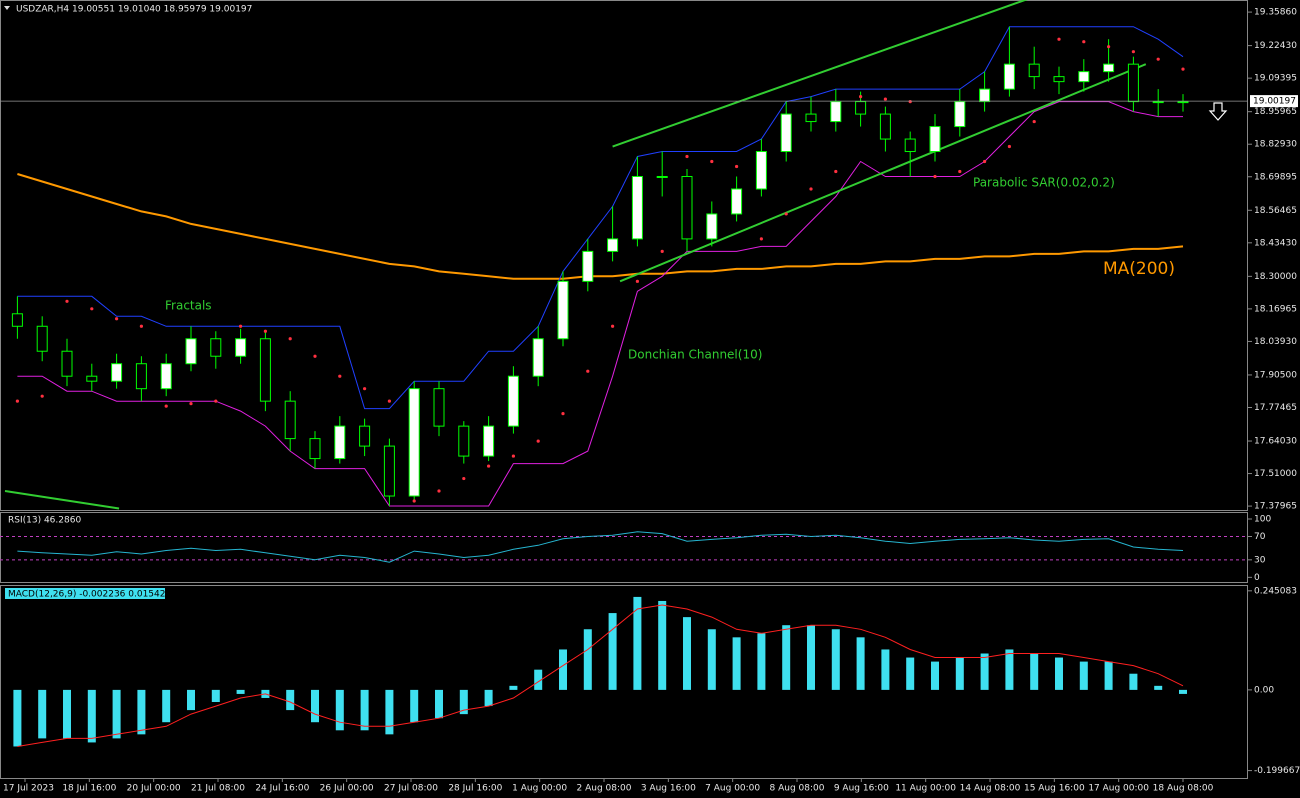  I want to click on x-tick-label: 21 Jul 08:00, so click(218, 789).